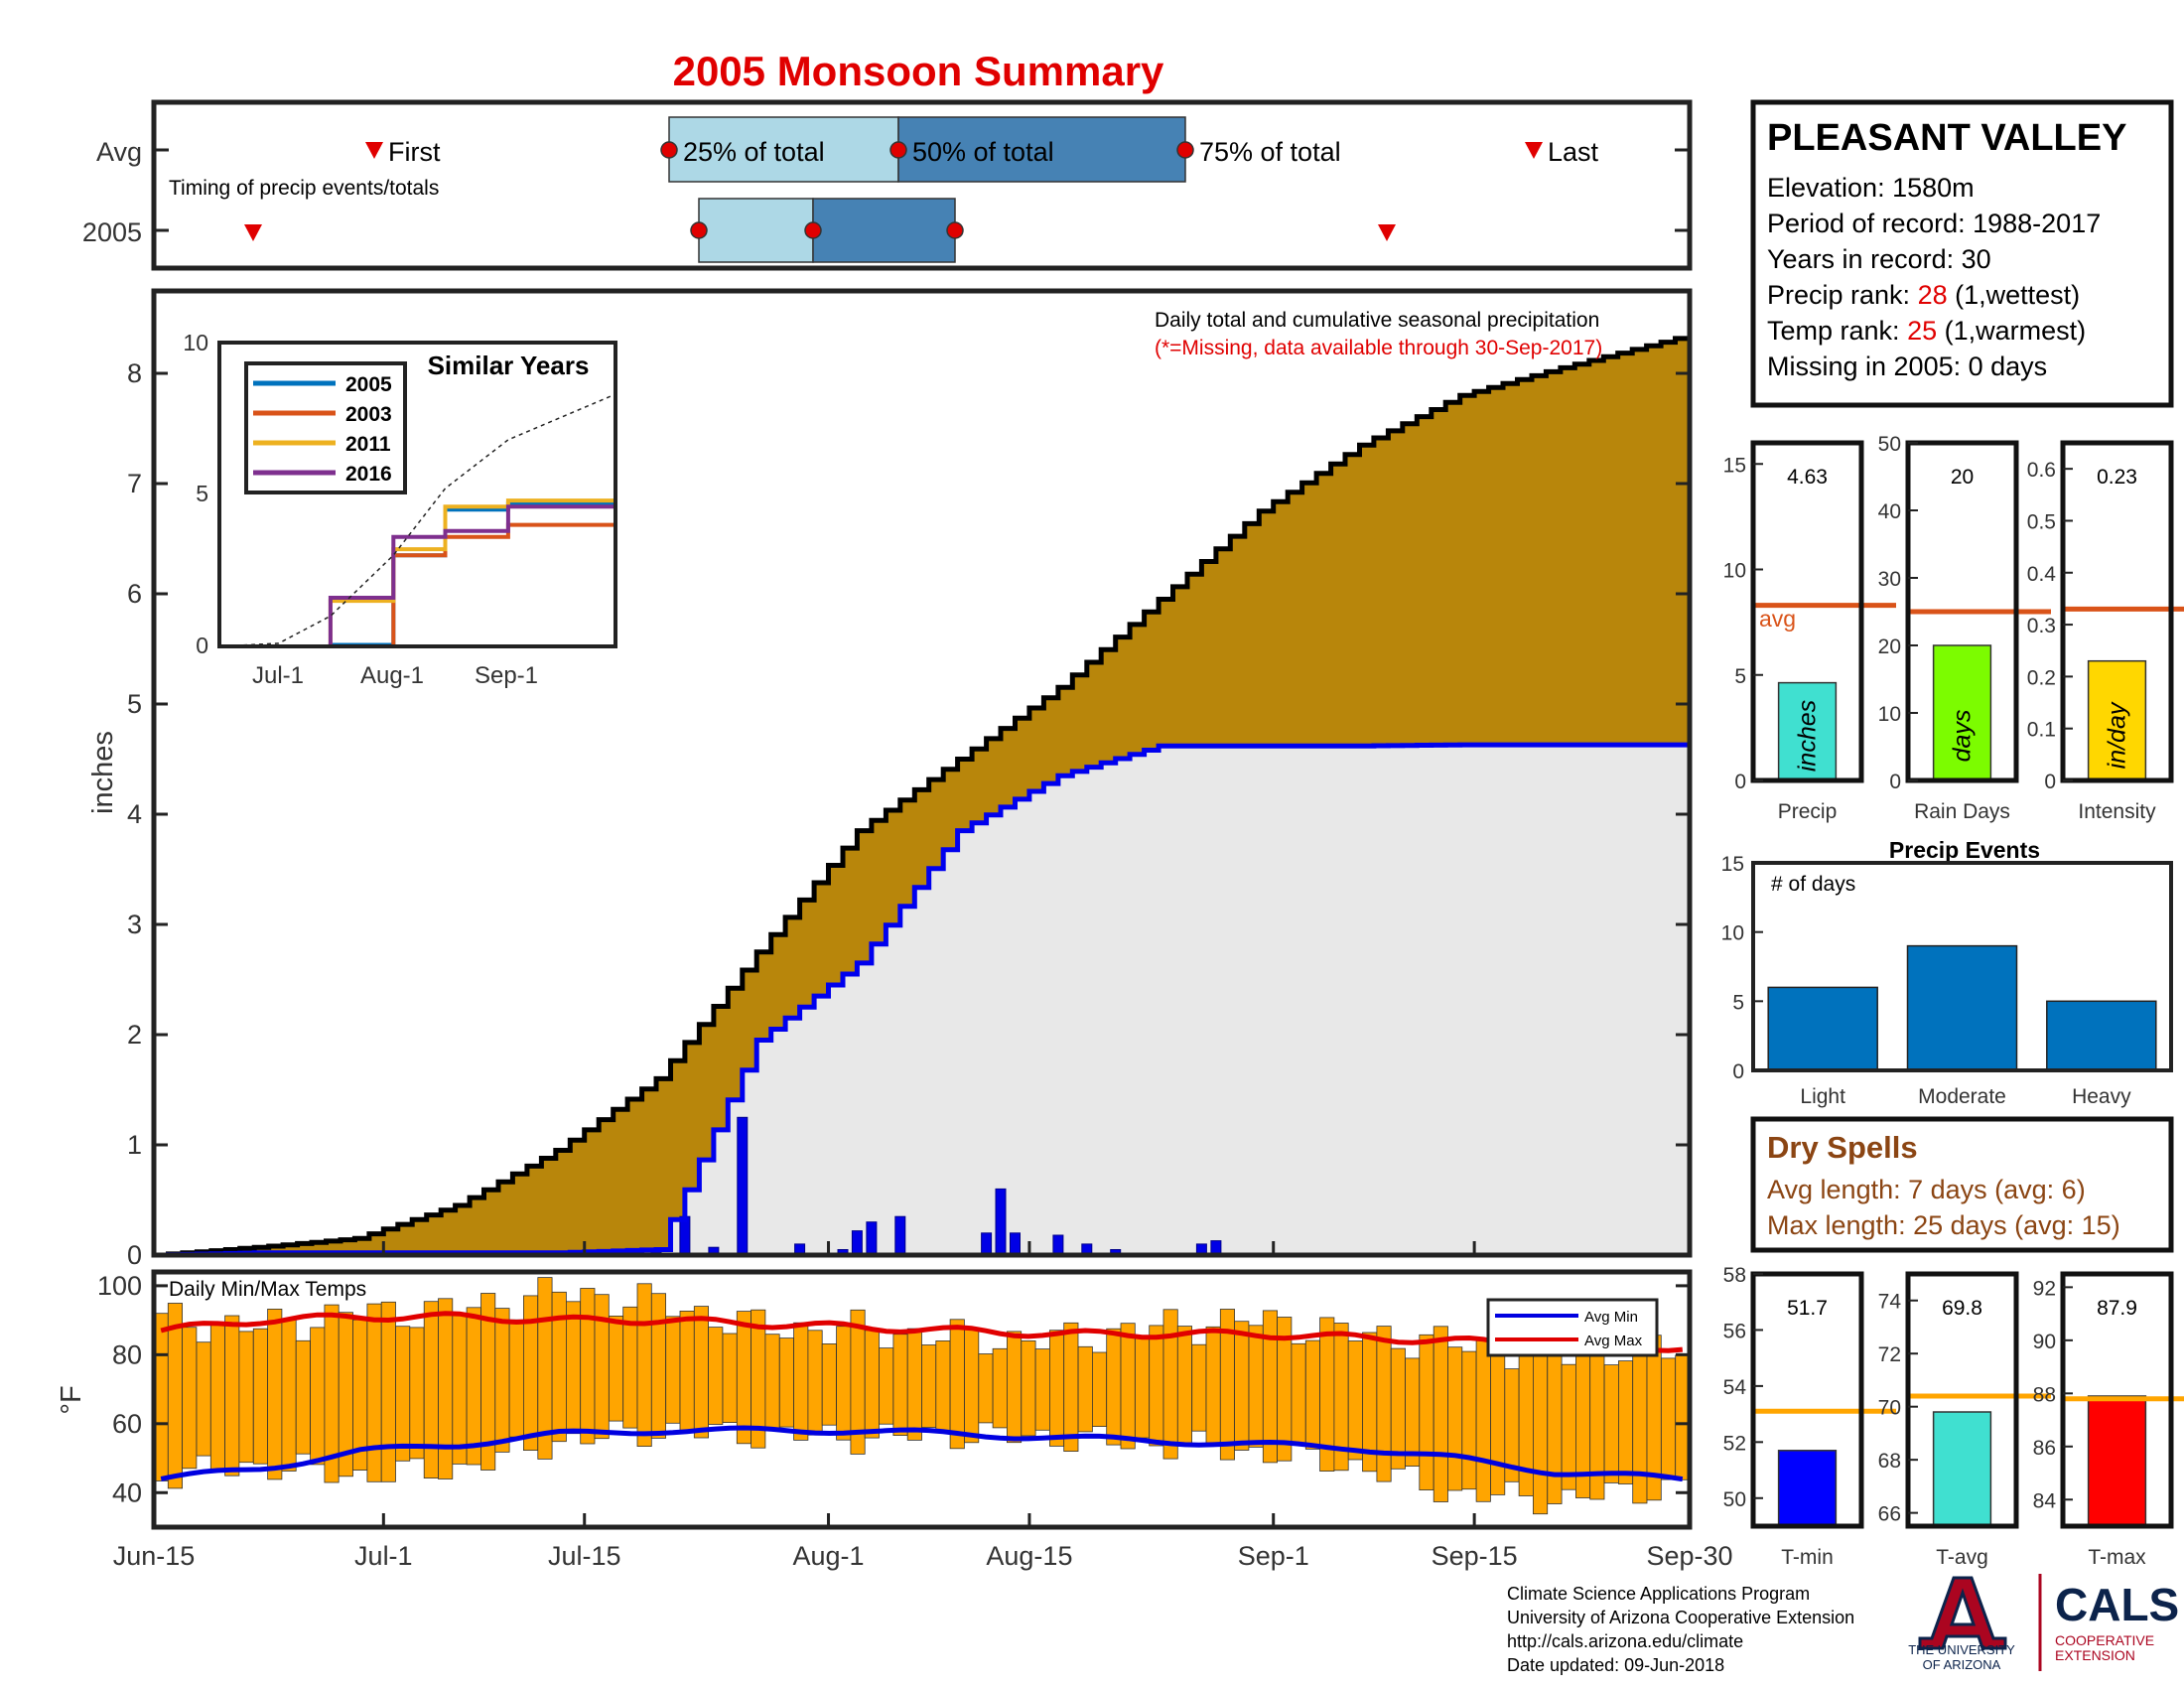 This screenshot has width=2184, height=1688. Describe the element at coordinates (955, 230) in the screenshot. I see `year-p75-dot` at that location.